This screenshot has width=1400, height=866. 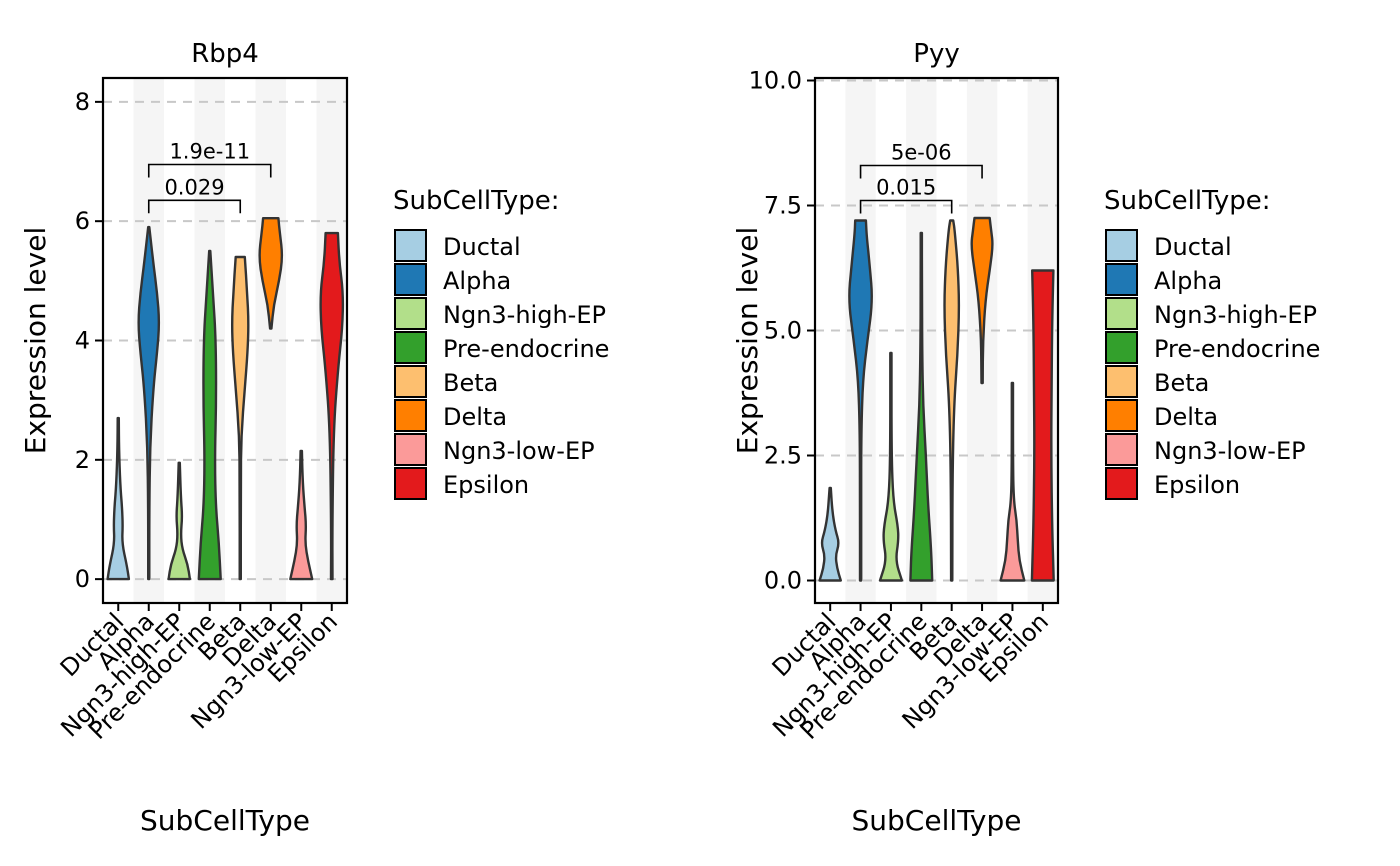 I want to click on panel-title-rbp4: Rbp4, so click(x=225, y=54).